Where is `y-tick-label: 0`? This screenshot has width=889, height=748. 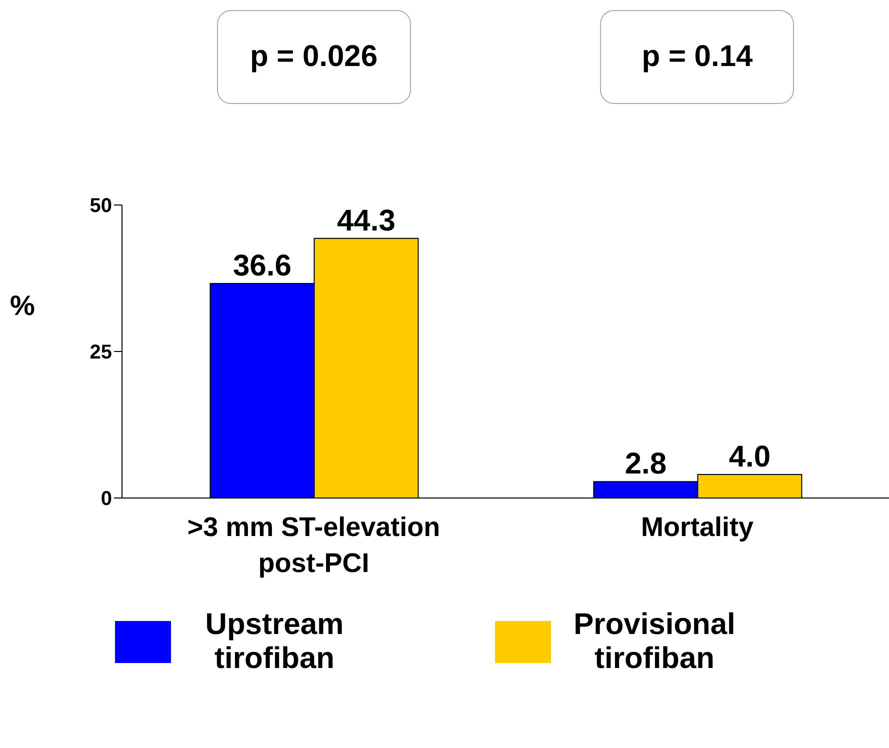
y-tick-label: 0 is located at coordinates (106, 499).